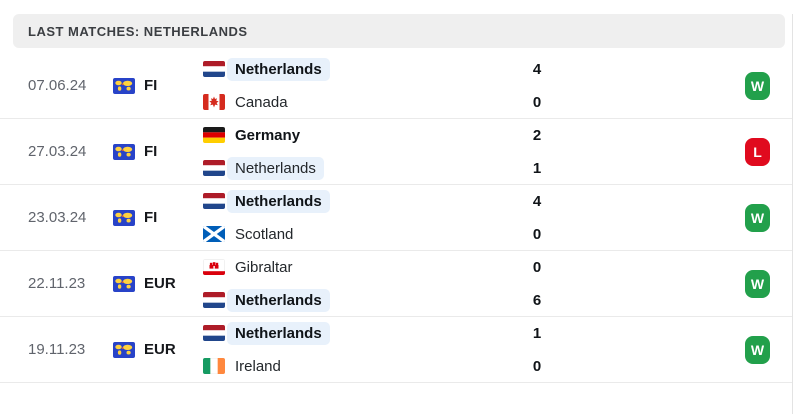 Image resolution: width=800 pixels, height=414 pixels. What do you see at coordinates (214, 135) in the screenshot?
I see `germany-flag-icon` at bounding box center [214, 135].